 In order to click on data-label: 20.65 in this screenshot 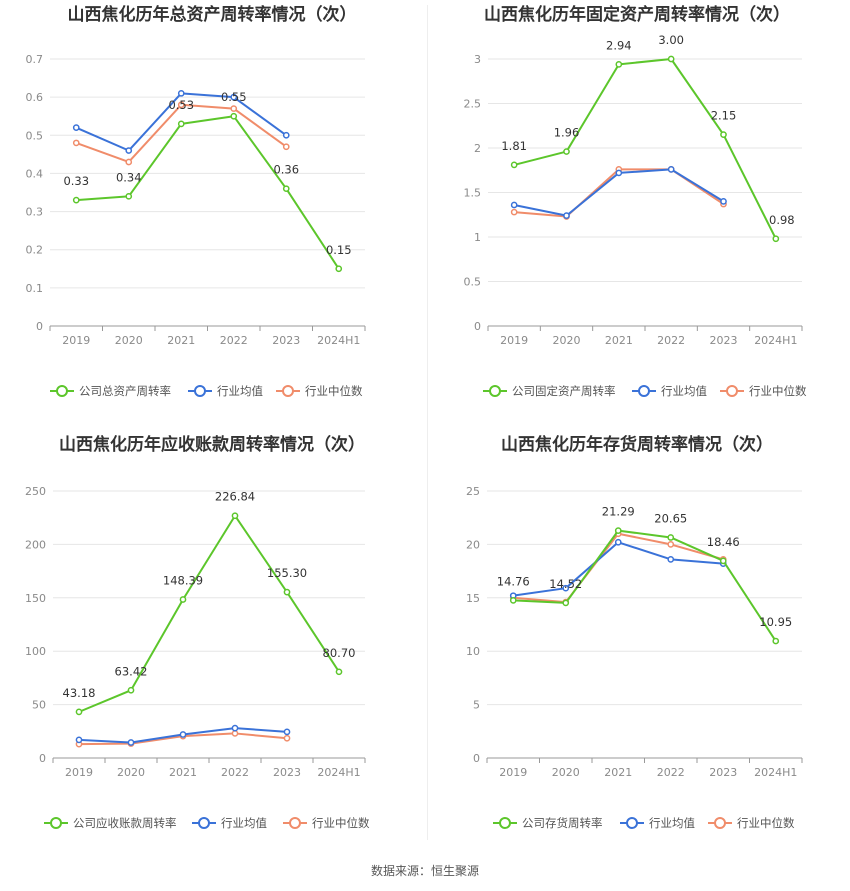, I will do `click(670, 518)`.